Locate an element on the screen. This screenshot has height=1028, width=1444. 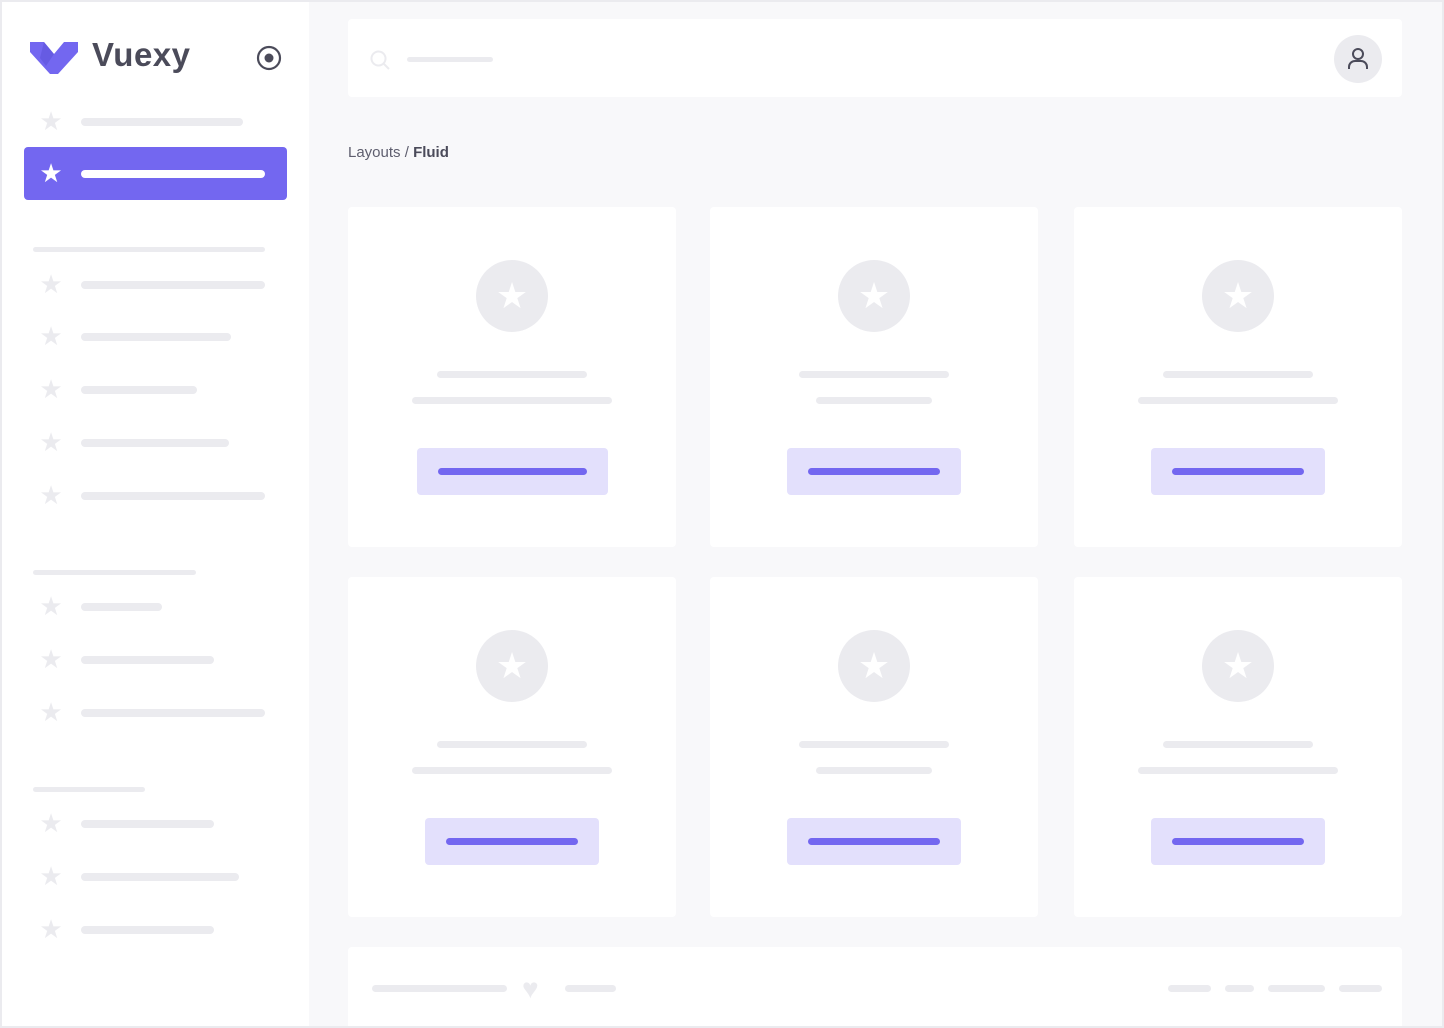
search-icon is located at coordinates (380, 60).